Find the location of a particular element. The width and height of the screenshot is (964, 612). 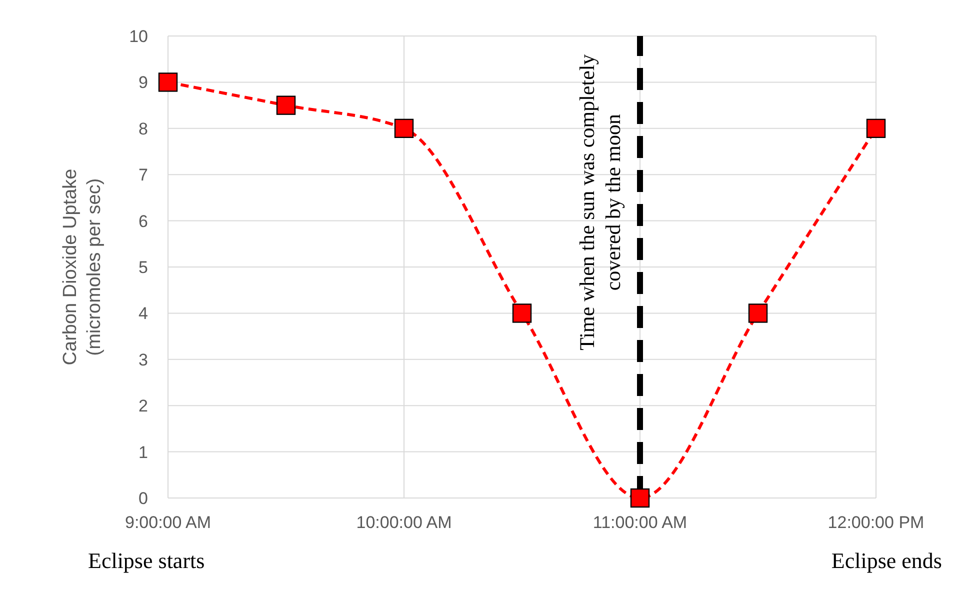

text: Eclipse starts is located at coordinates (146, 561).